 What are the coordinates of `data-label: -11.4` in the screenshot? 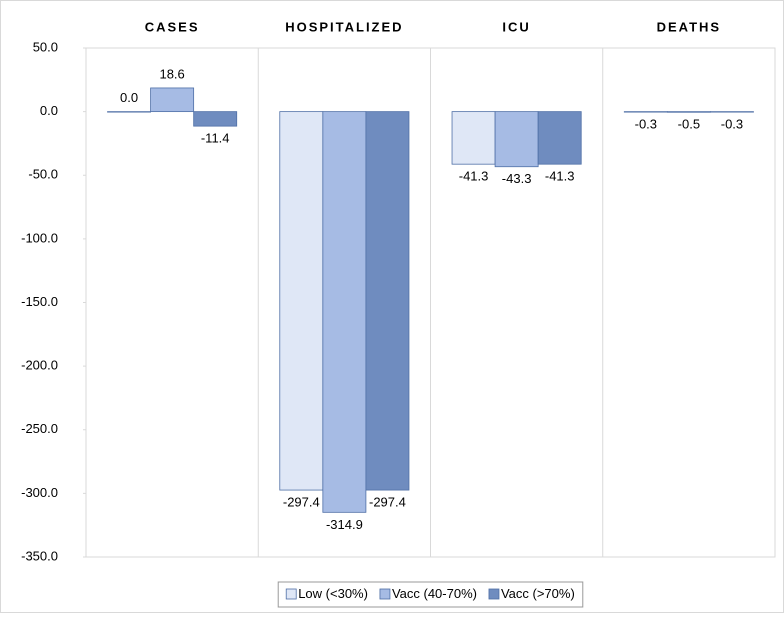 It's located at (215, 138).